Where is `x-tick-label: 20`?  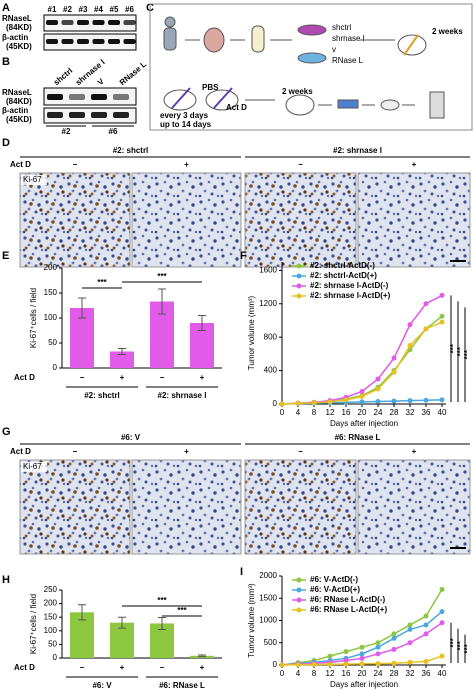 x-tick-label: 20 is located at coordinates (362, 412).